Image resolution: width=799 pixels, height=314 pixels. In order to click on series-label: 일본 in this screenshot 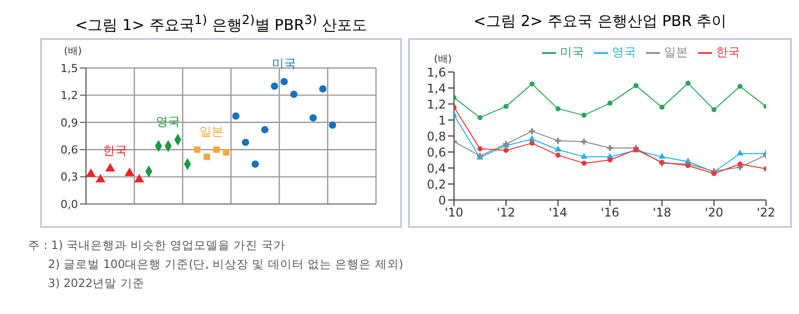, I will do `click(212, 131)`.